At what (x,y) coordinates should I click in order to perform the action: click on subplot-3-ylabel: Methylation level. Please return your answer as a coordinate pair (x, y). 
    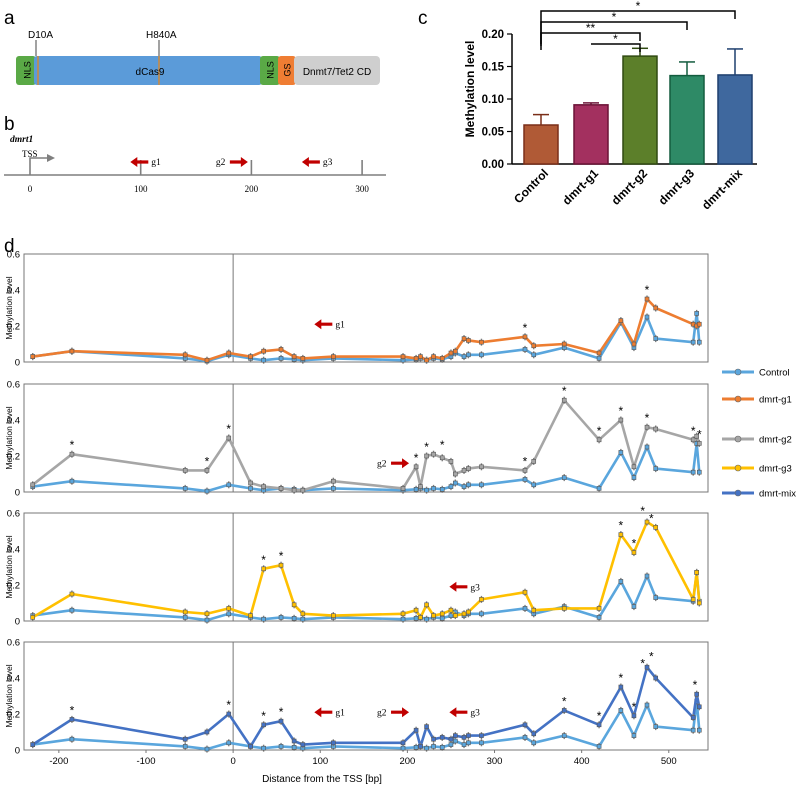
    Looking at the image, I should click on (9, 695).